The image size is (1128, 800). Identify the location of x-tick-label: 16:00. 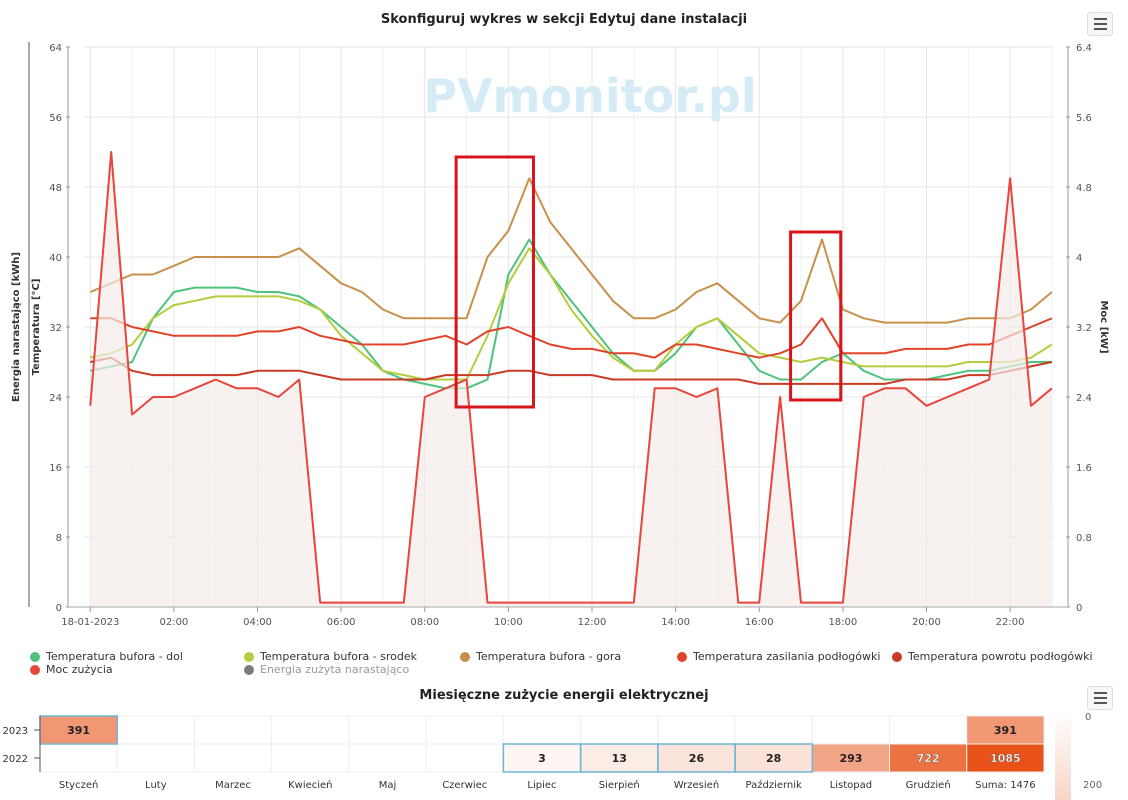
(759, 622).